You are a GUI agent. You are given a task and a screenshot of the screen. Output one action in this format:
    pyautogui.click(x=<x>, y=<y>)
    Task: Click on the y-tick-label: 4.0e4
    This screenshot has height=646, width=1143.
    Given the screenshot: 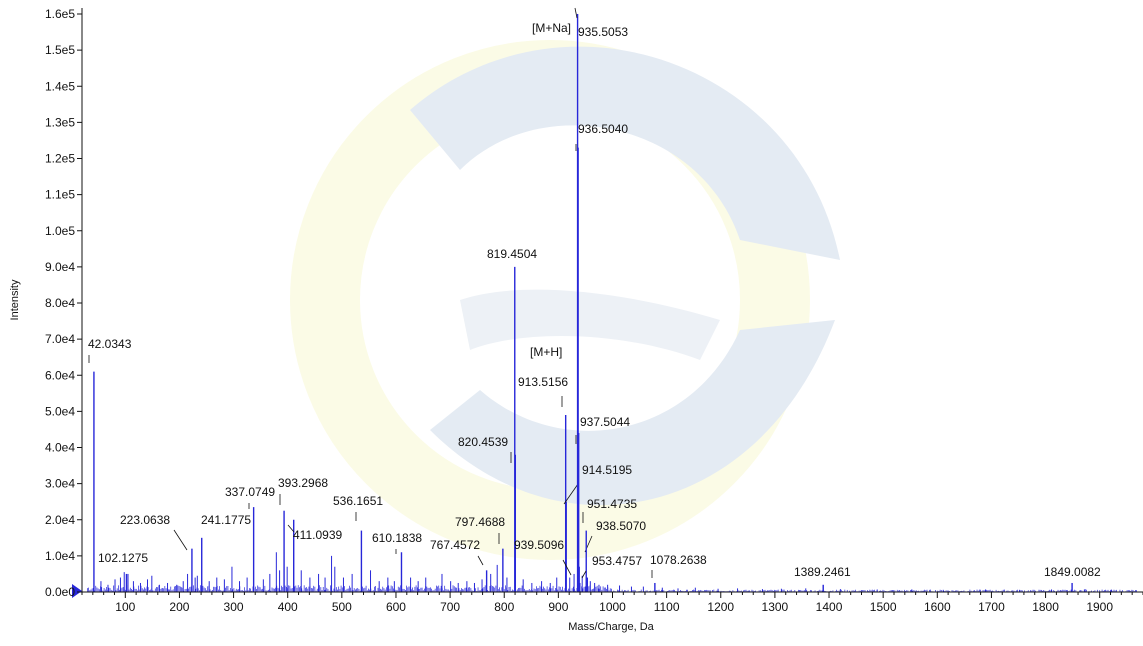 What is the action you would take?
    pyautogui.click(x=60, y=448)
    